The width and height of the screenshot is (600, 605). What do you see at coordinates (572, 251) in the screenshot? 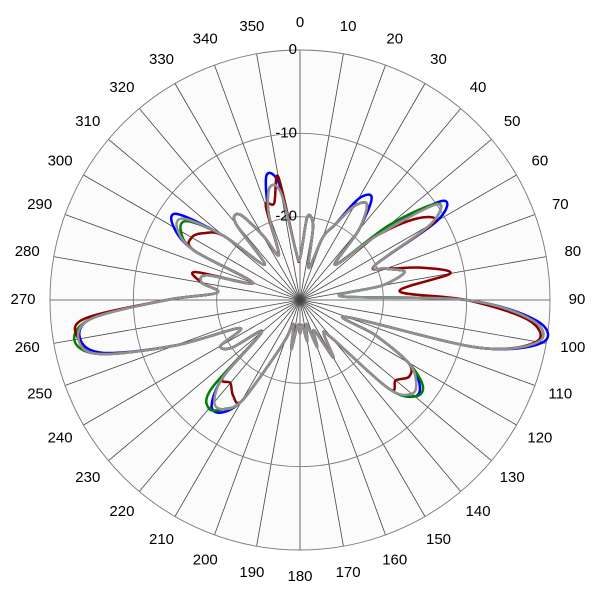
I see `angle-tick-label: 80` at bounding box center [572, 251].